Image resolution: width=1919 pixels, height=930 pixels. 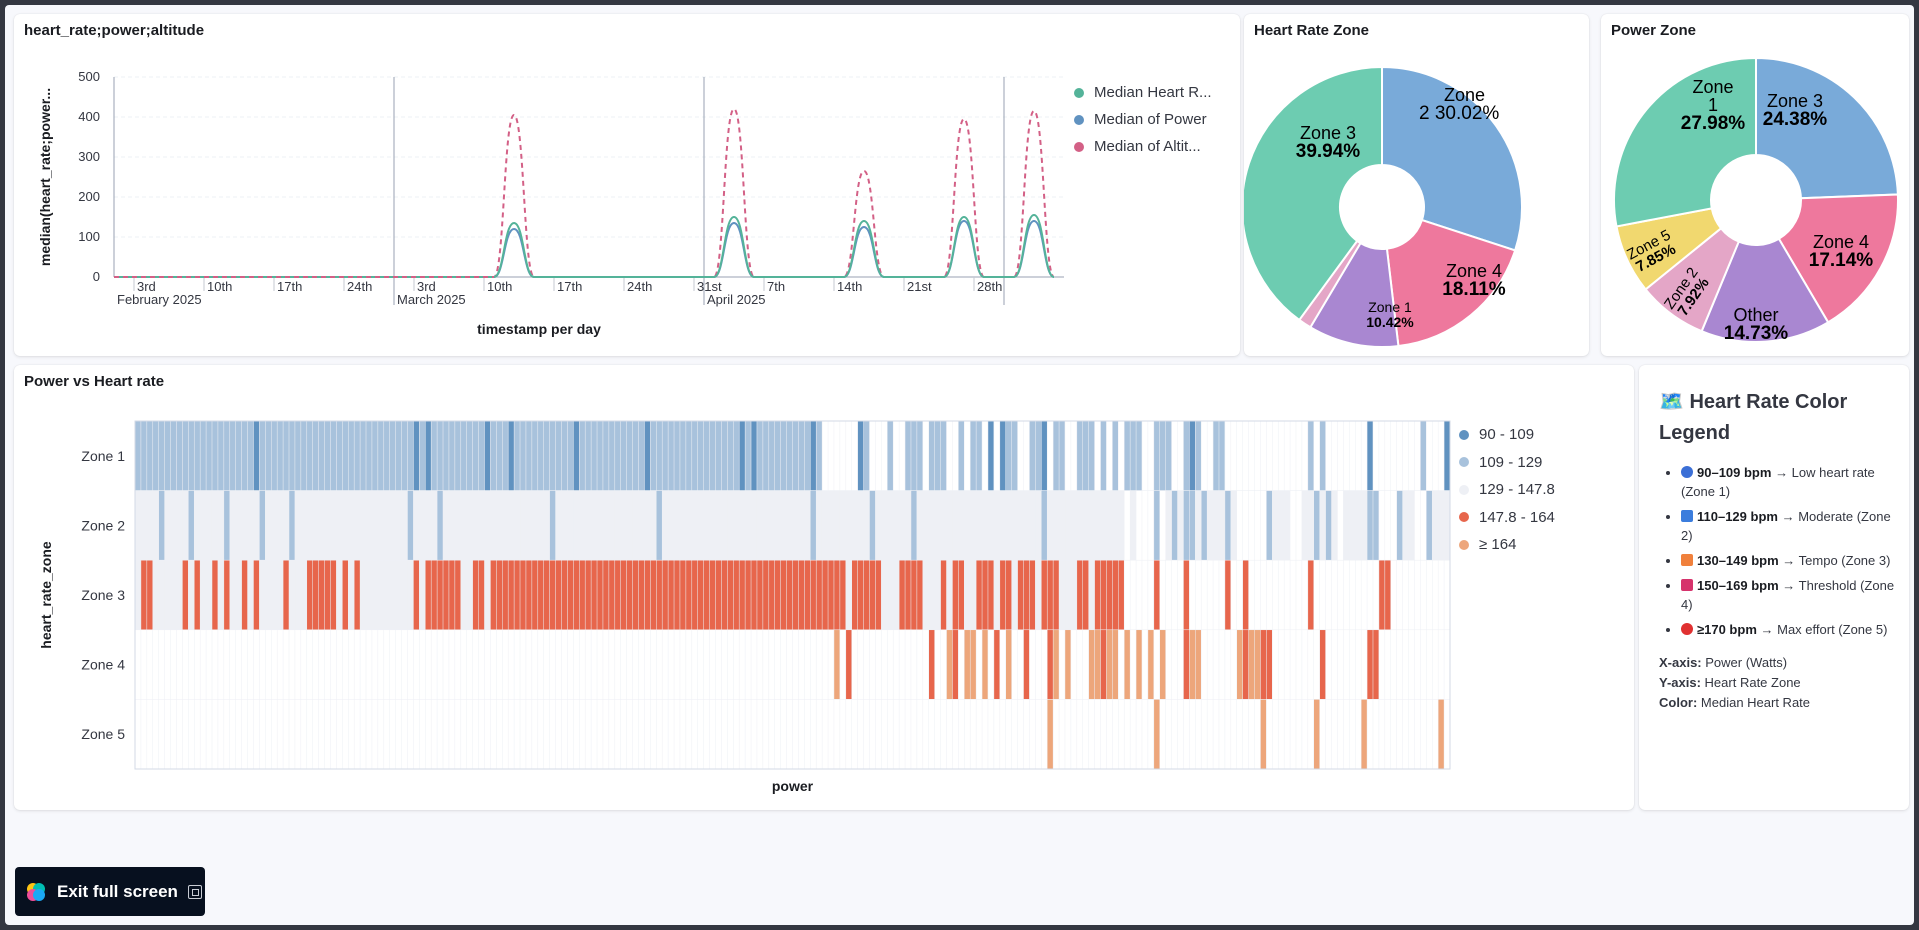 What do you see at coordinates (110, 891) in the screenshot?
I see `exit-full-screen-button: Exit full screen` at bounding box center [110, 891].